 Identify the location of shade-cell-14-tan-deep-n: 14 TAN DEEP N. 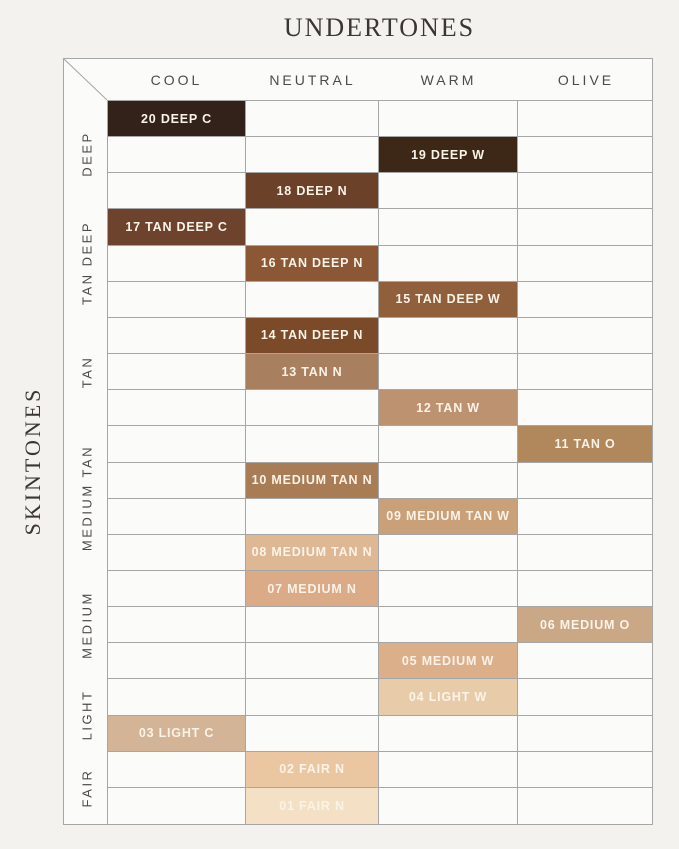
(312, 336).